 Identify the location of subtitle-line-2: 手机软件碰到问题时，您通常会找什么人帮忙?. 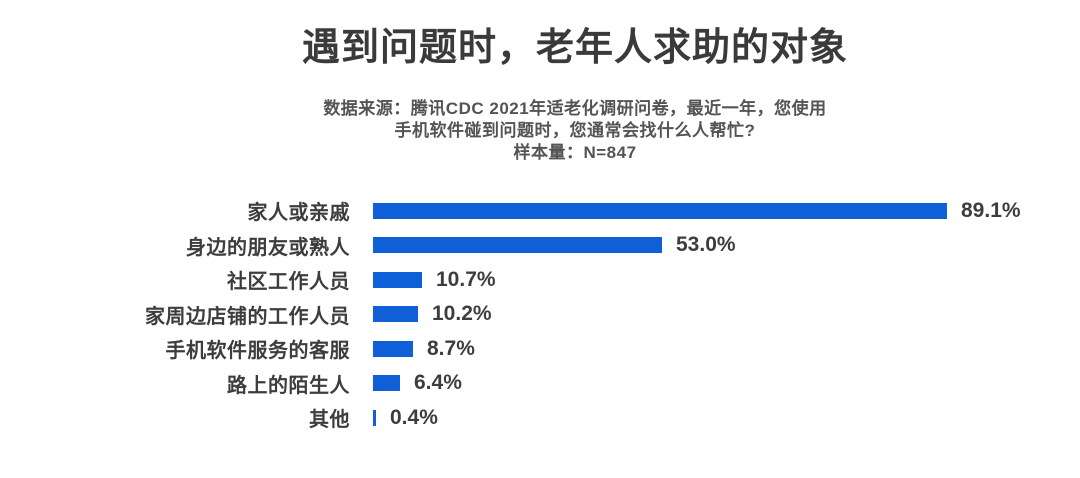
(575, 130).